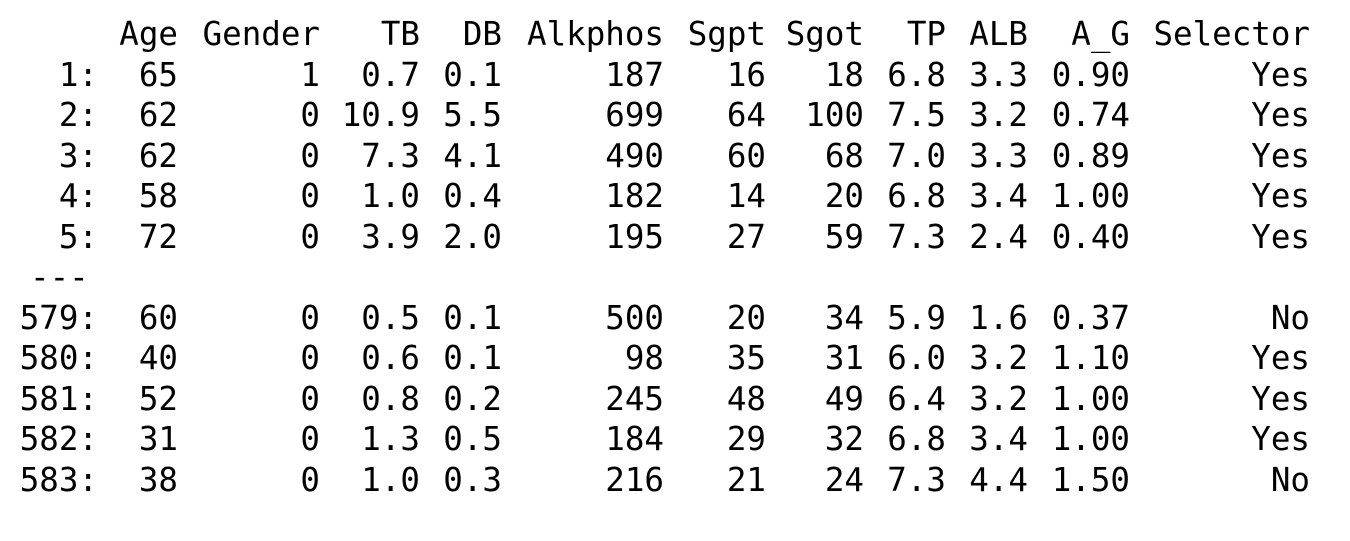 This screenshot has height=541, width=1350. Describe the element at coordinates (998, 479) in the screenshot. I see `table-cell: 4.4` at that location.